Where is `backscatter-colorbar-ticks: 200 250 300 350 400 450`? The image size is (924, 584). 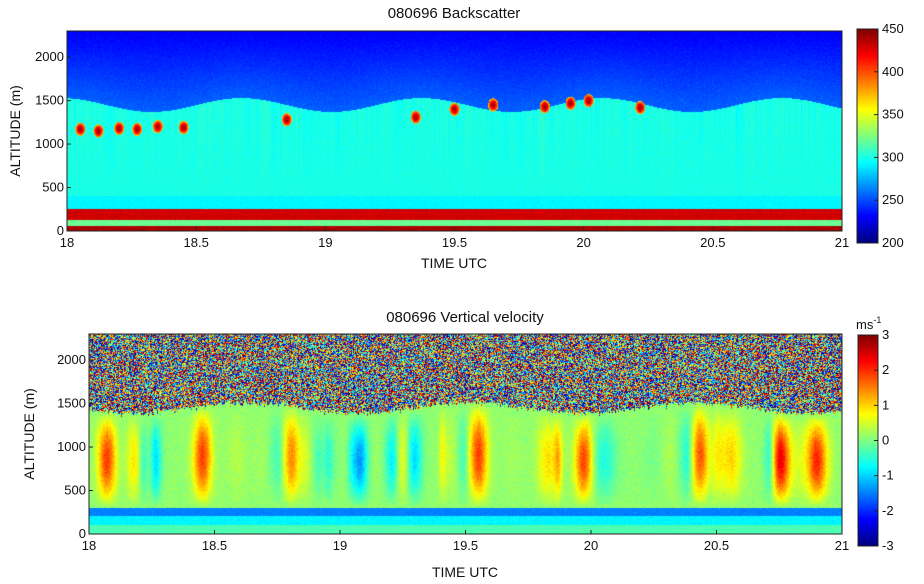 backscatter-colorbar-ticks: 200 250 300 350 400 450 is located at coordinates (889, 135).